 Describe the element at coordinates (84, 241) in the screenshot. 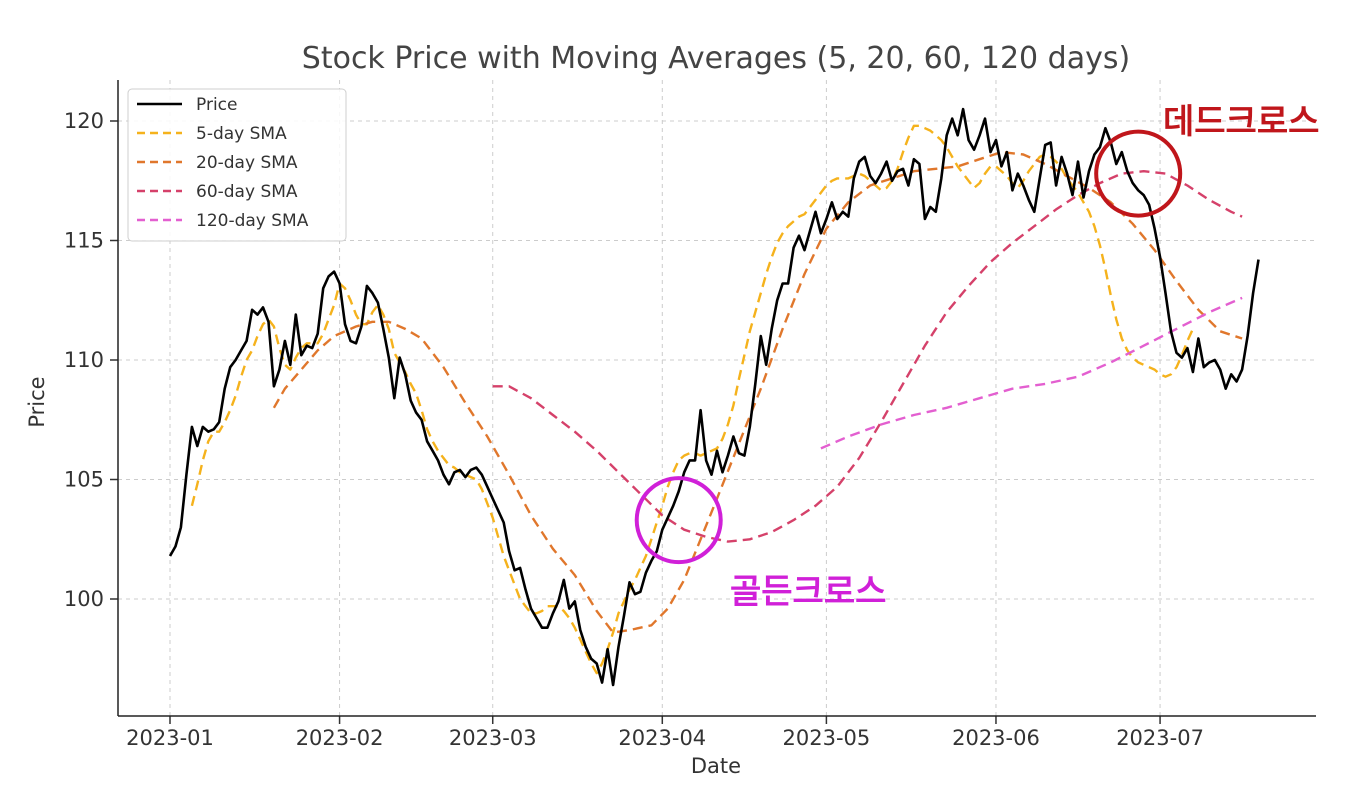

I see `y-tick-label: 115` at that location.